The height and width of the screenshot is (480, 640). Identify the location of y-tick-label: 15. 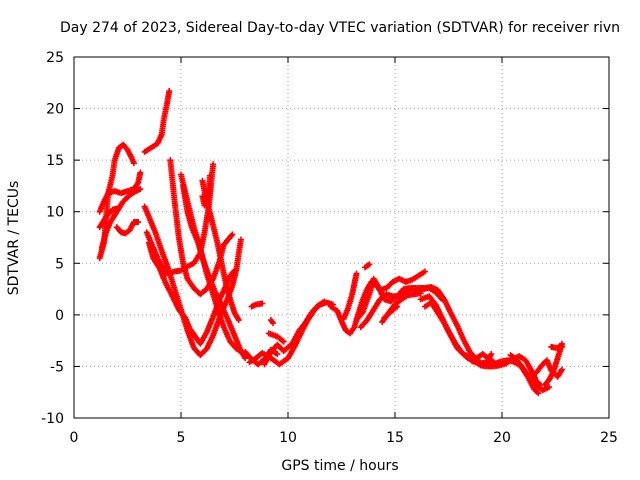
(55, 161).